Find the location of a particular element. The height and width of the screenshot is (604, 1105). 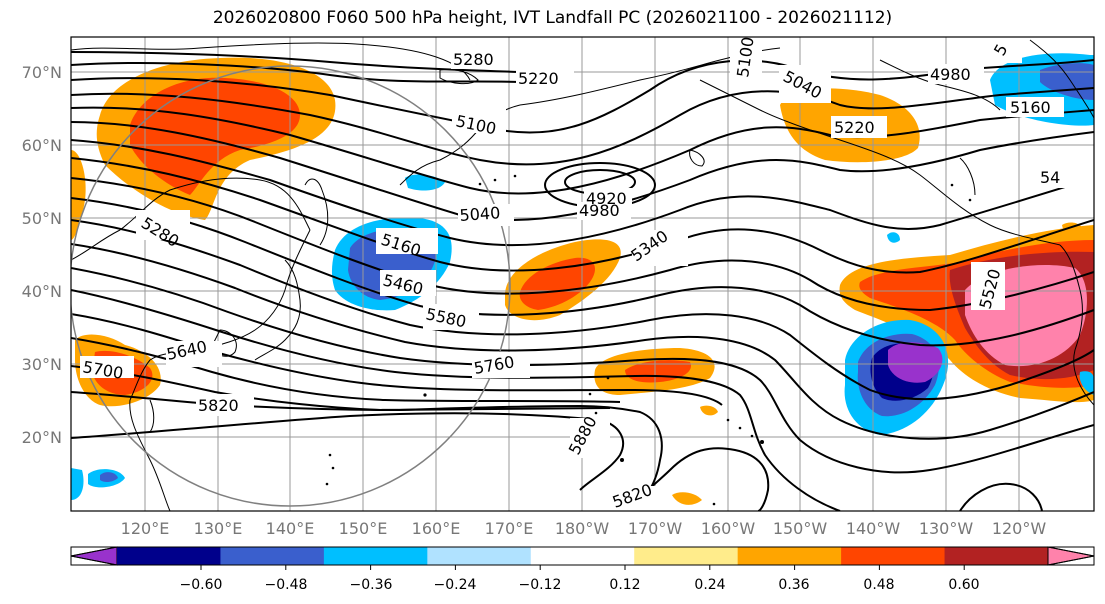

lon-label: 140°W is located at coordinates (873, 528).